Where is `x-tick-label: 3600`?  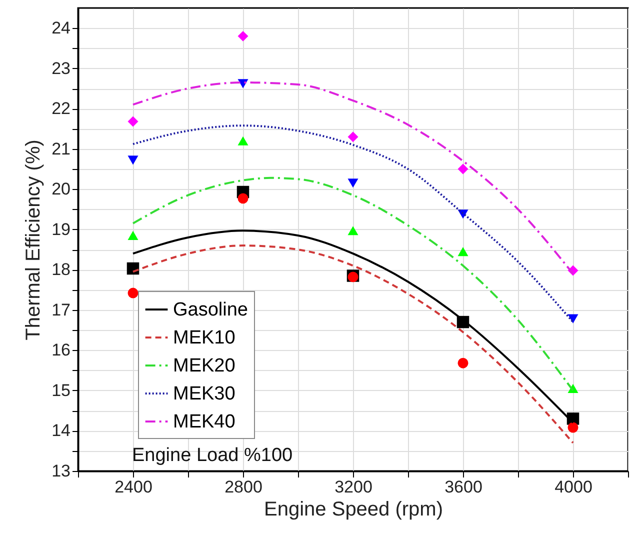
x-tick-label: 3600 is located at coordinates (463, 487).